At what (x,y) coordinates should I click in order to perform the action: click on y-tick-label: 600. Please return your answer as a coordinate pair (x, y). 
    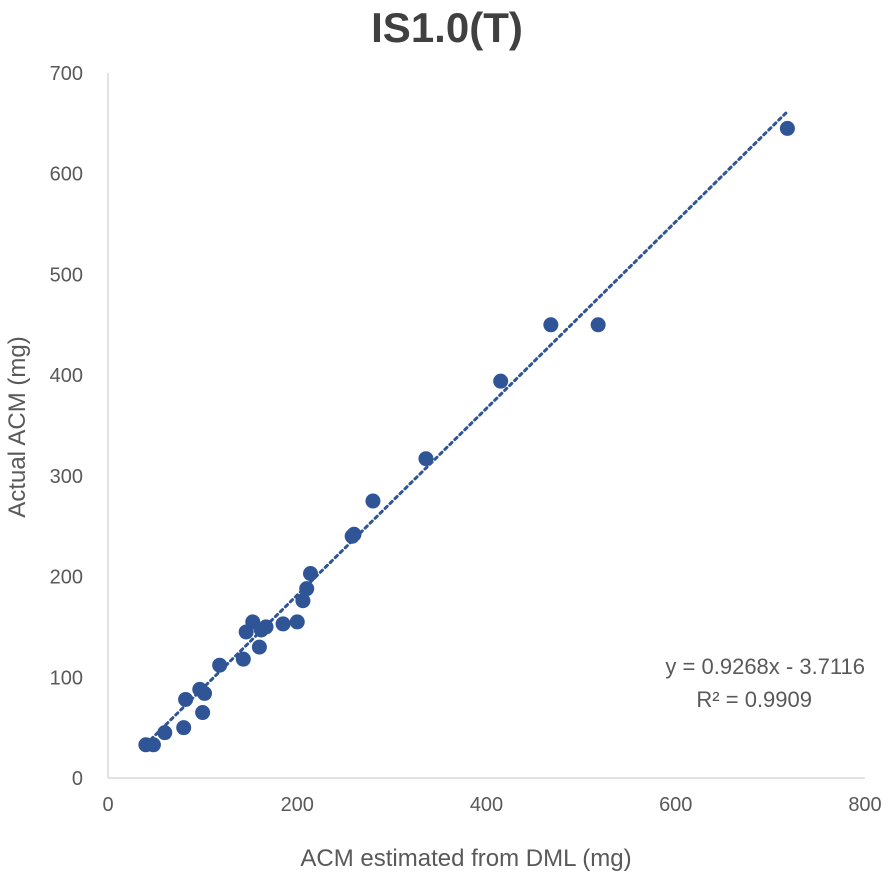
    Looking at the image, I should click on (66, 175).